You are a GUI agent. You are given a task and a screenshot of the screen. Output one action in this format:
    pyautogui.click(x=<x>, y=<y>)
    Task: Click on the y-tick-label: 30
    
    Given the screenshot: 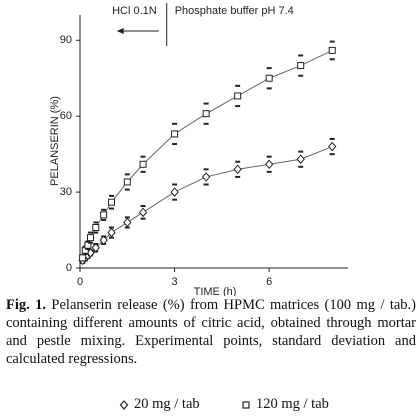 What is the action you would take?
    pyautogui.click(x=66, y=192)
    